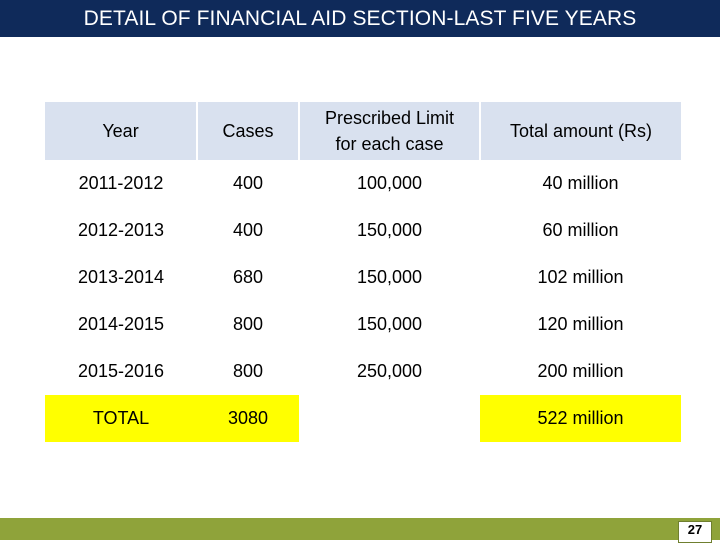  Describe the element at coordinates (121, 183) in the screenshot. I see `cell-year: 2011-2012` at that location.